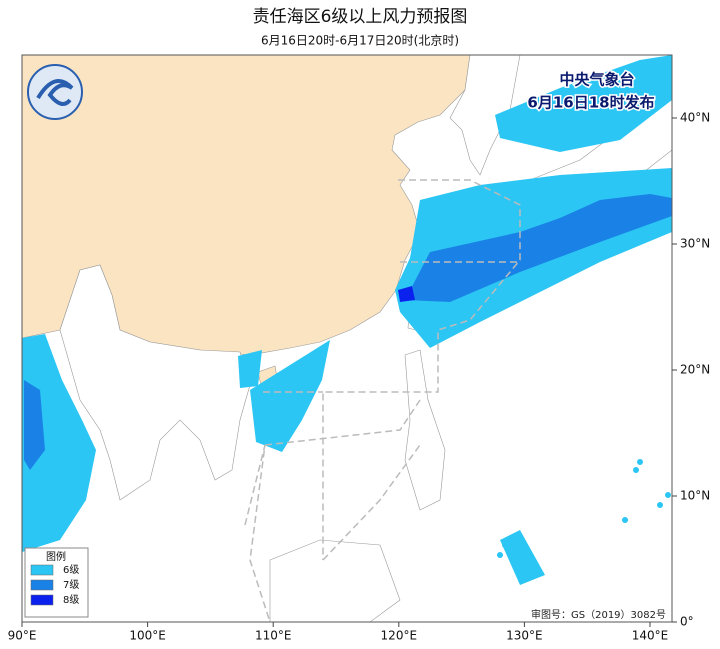 The image size is (720, 649). Describe the element at coordinates (598, 614) in the screenshot. I see `approval: 审图号：GS（2019）3082号` at that location.